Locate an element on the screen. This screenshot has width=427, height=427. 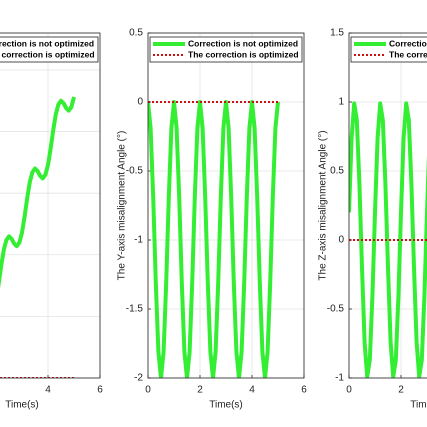
y-axis-label: The Y-axis misalignment Angle (°) is located at coordinates (122, 206).